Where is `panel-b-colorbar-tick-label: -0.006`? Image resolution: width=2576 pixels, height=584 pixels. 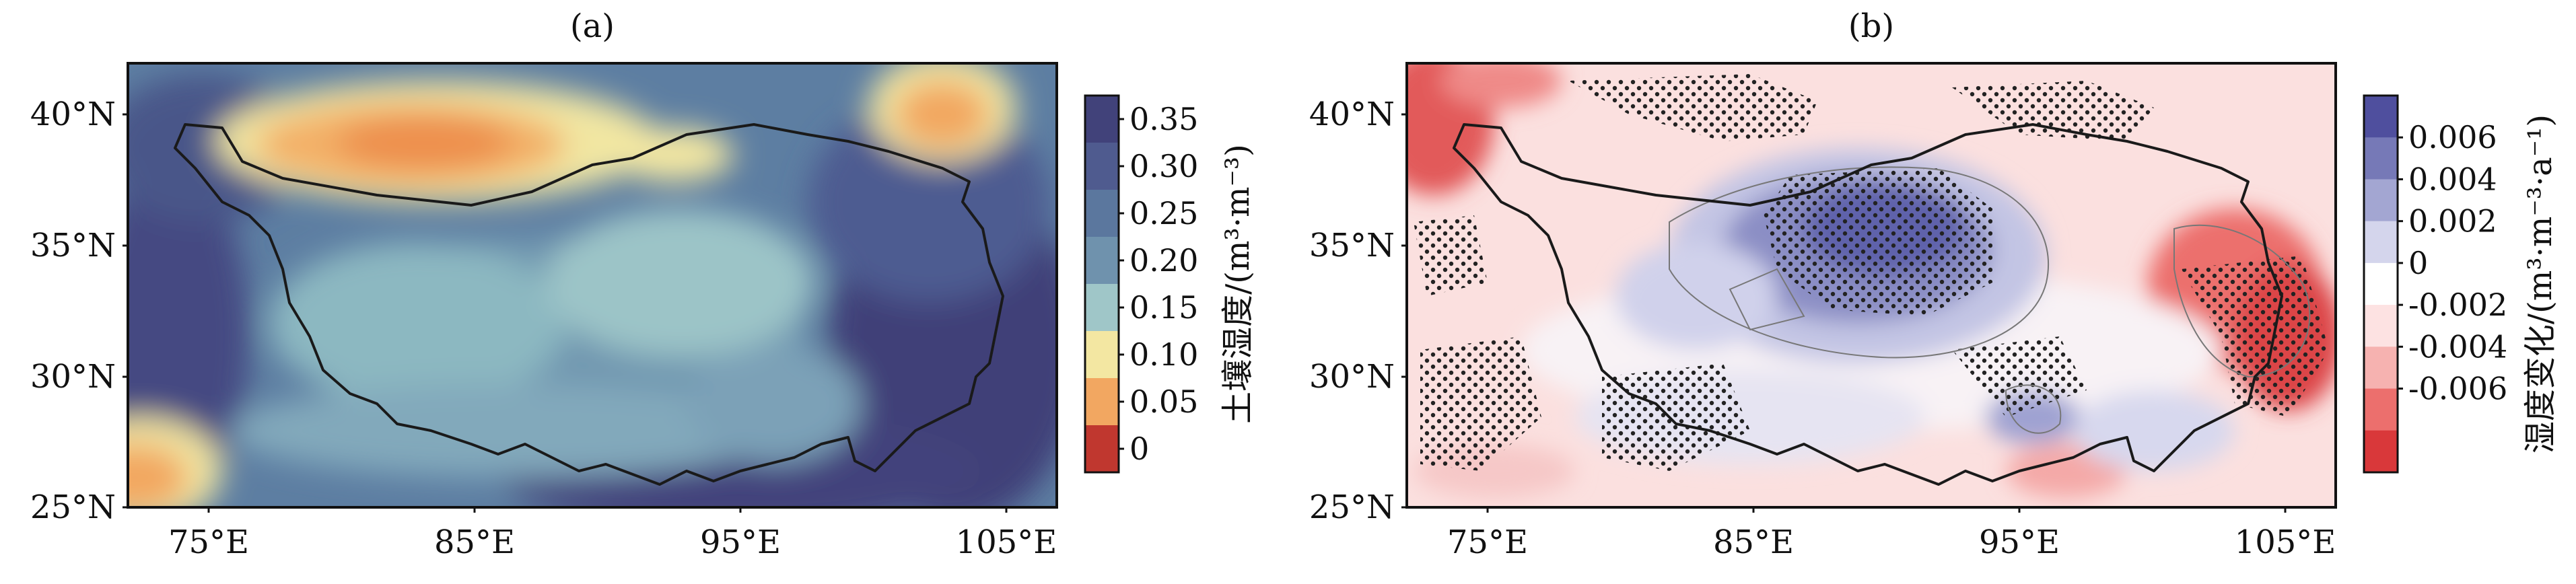
panel-b-colorbar-tick-label: -0.006 is located at coordinates (2457, 389).